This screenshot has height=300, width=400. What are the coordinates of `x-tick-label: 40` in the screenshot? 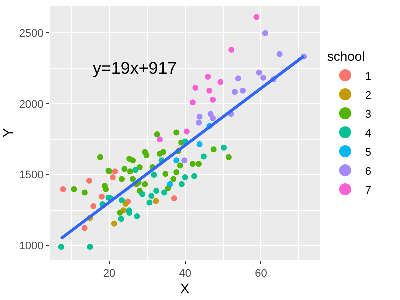 It's located at (185, 274).